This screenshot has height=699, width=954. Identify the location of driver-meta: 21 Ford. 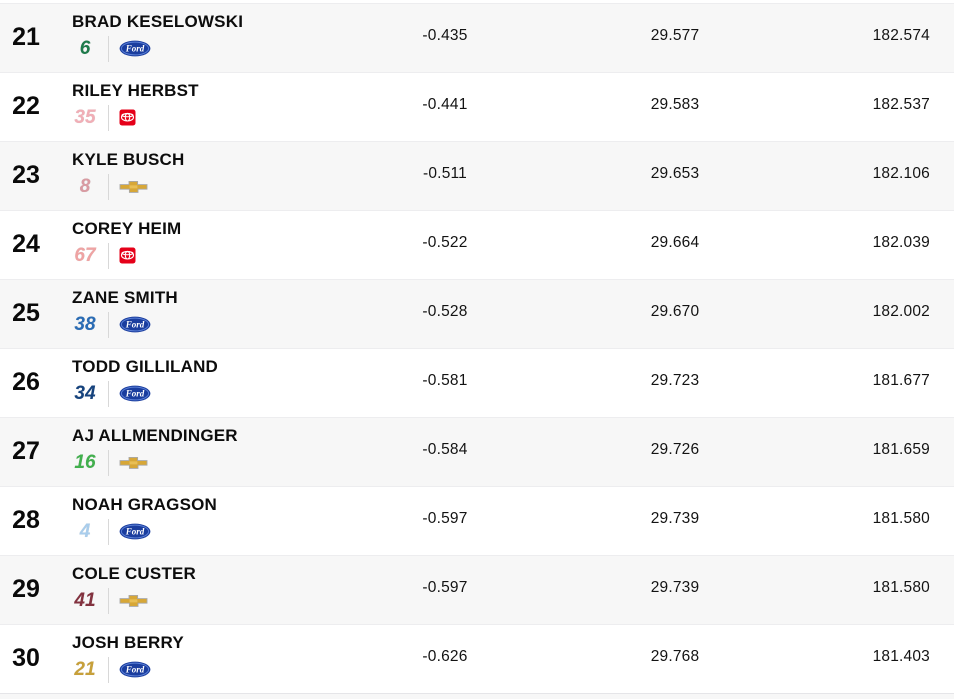
(226, 669).